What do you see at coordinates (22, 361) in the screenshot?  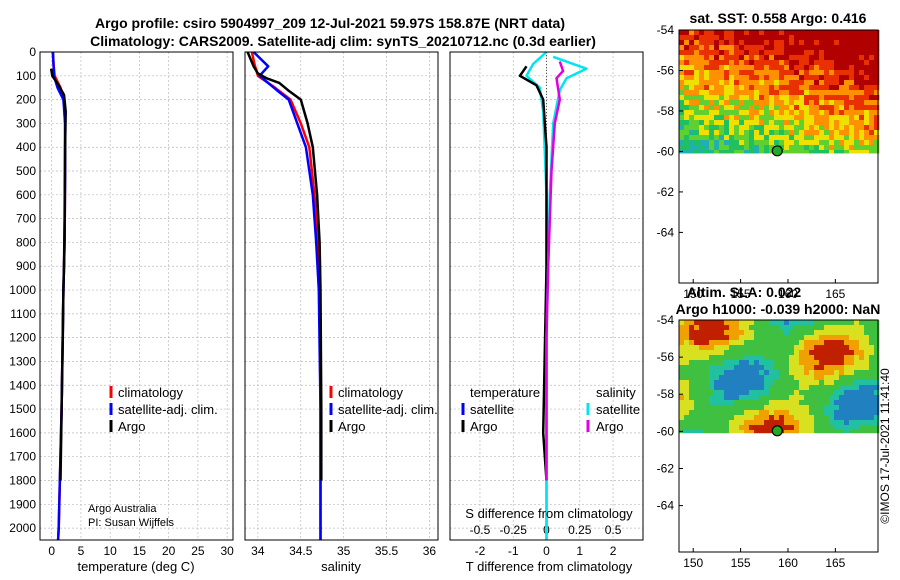 I see `depth-tick-label: 1300` at bounding box center [22, 361].